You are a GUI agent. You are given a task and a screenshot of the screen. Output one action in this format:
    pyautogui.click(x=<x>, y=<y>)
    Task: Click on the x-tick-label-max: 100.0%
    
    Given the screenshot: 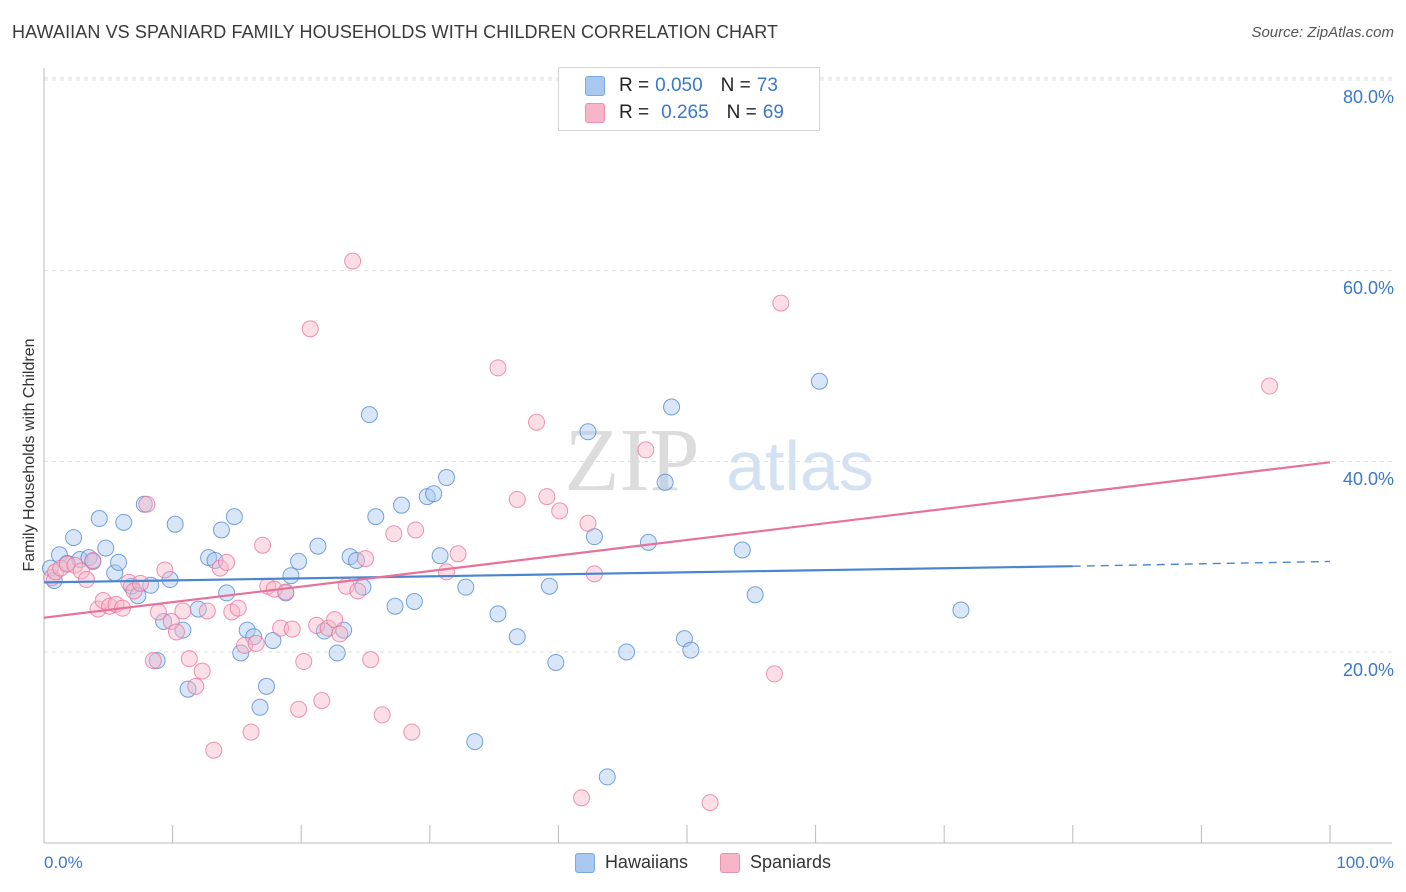 What is the action you would take?
    pyautogui.click(x=1365, y=862)
    